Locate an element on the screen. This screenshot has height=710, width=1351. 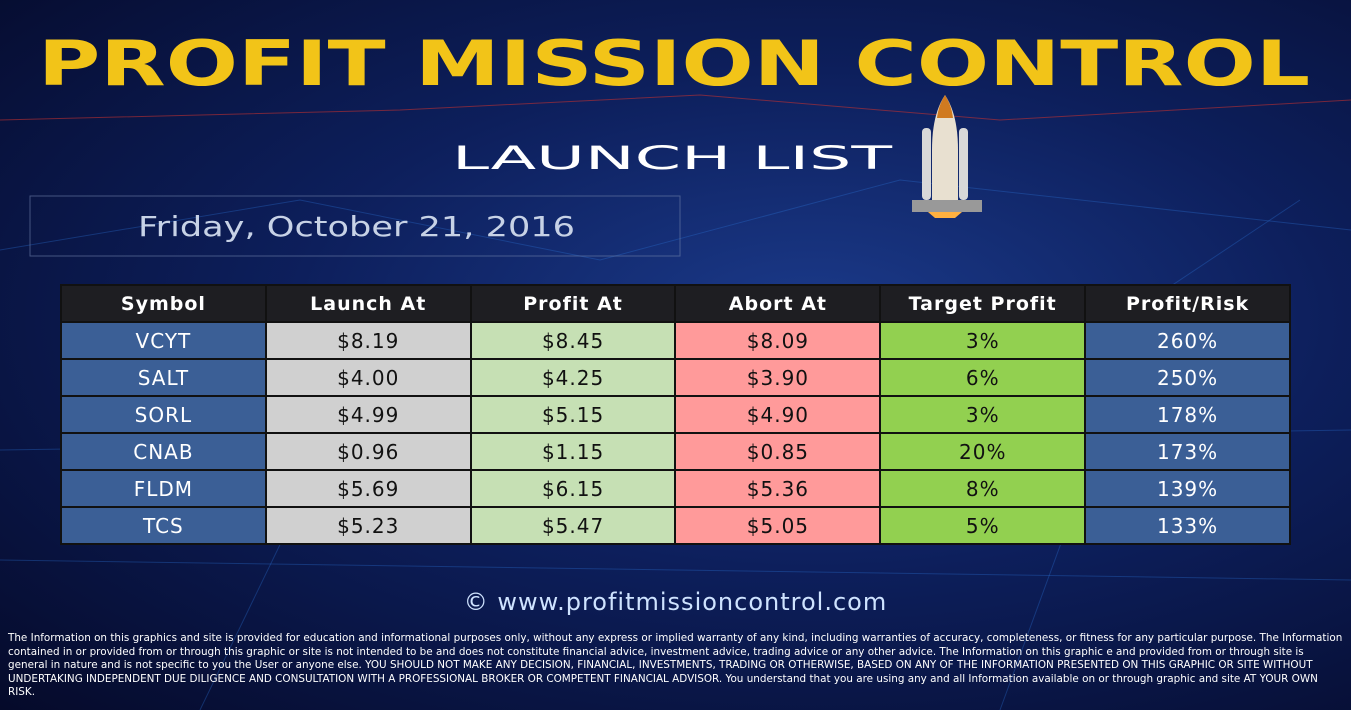
table-row: TCS $5.23 $5.47 $5.05 5% 133% is located at coordinates (675, 525).